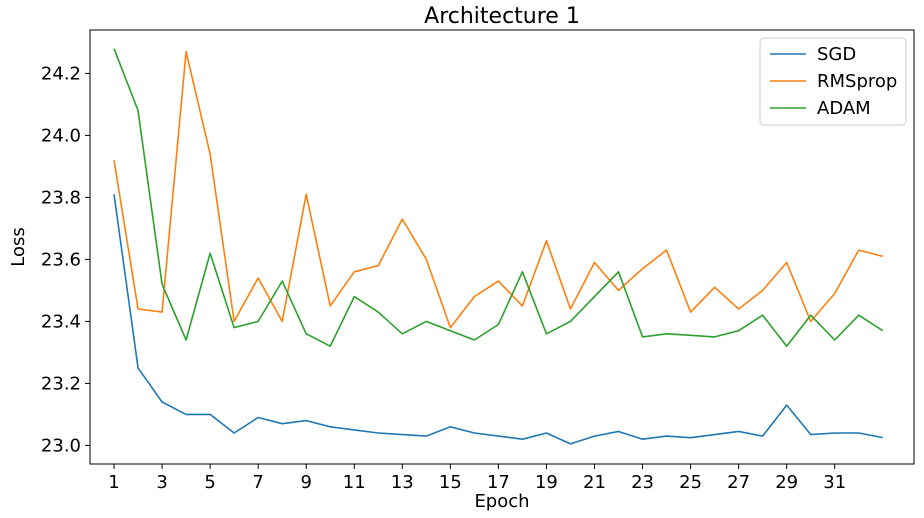 The image size is (924, 518). I want to click on x-tick-label: 1, so click(113, 482).